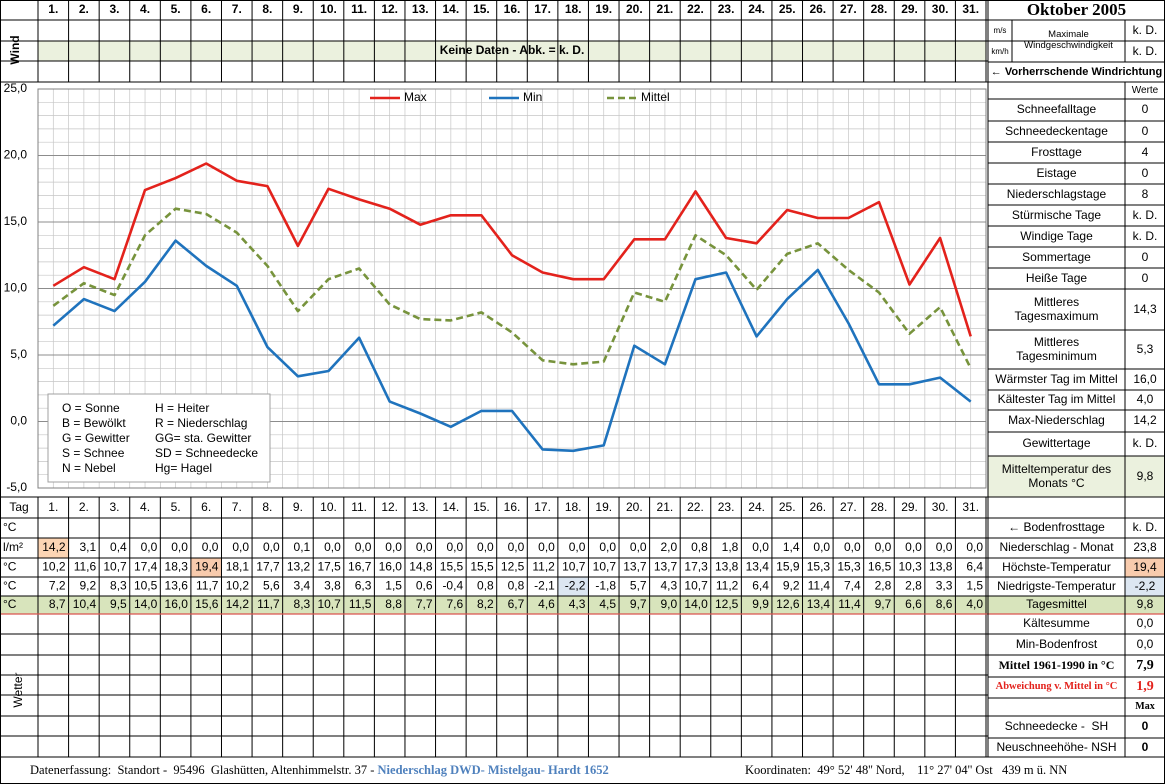 Image resolution: width=1165 pixels, height=784 pixels. Describe the element at coordinates (89, 468) in the screenshot. I see `weather-legend-item: N = Nebel` at that location.